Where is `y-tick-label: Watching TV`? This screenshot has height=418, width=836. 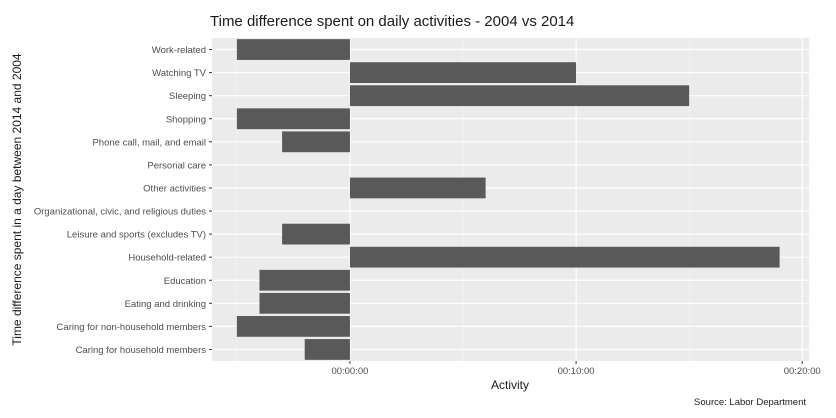 y-tick-label: Watching TV is located at coordinates (179, 73).